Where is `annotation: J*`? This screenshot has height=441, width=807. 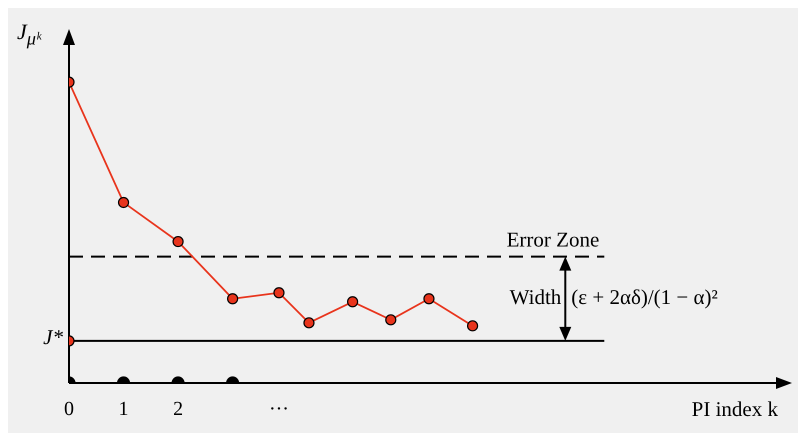
annotation: J* is located at coordinates (52, 337).